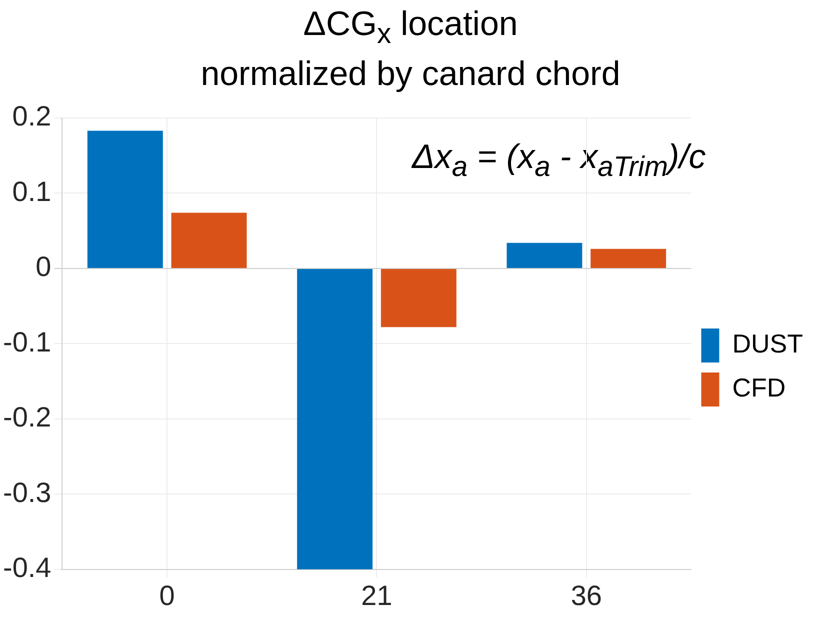 The height and width of the screenshot is (617, 821). I want to click on x-tick-label: 21, so click(376, 595).